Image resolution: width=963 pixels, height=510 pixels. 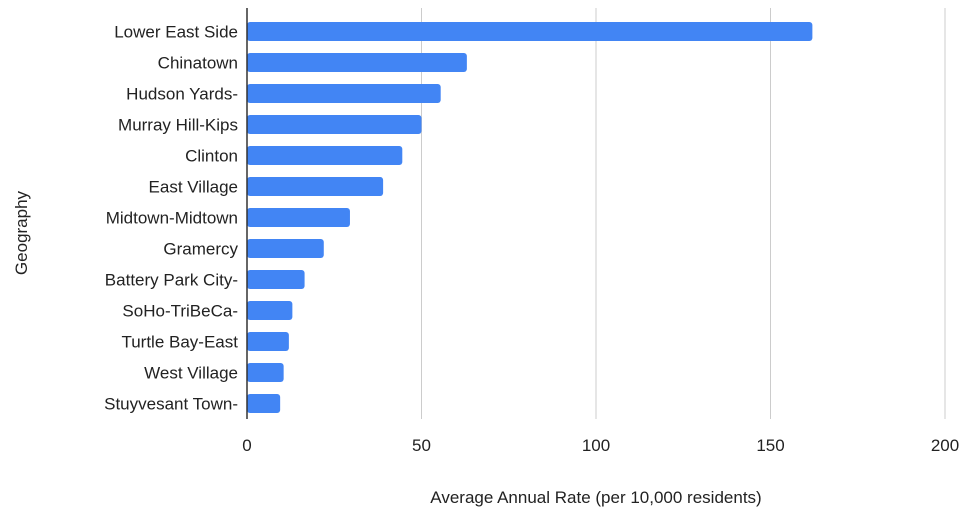 I want to click on x-tick-label: 0, so click(x=246, y=445).